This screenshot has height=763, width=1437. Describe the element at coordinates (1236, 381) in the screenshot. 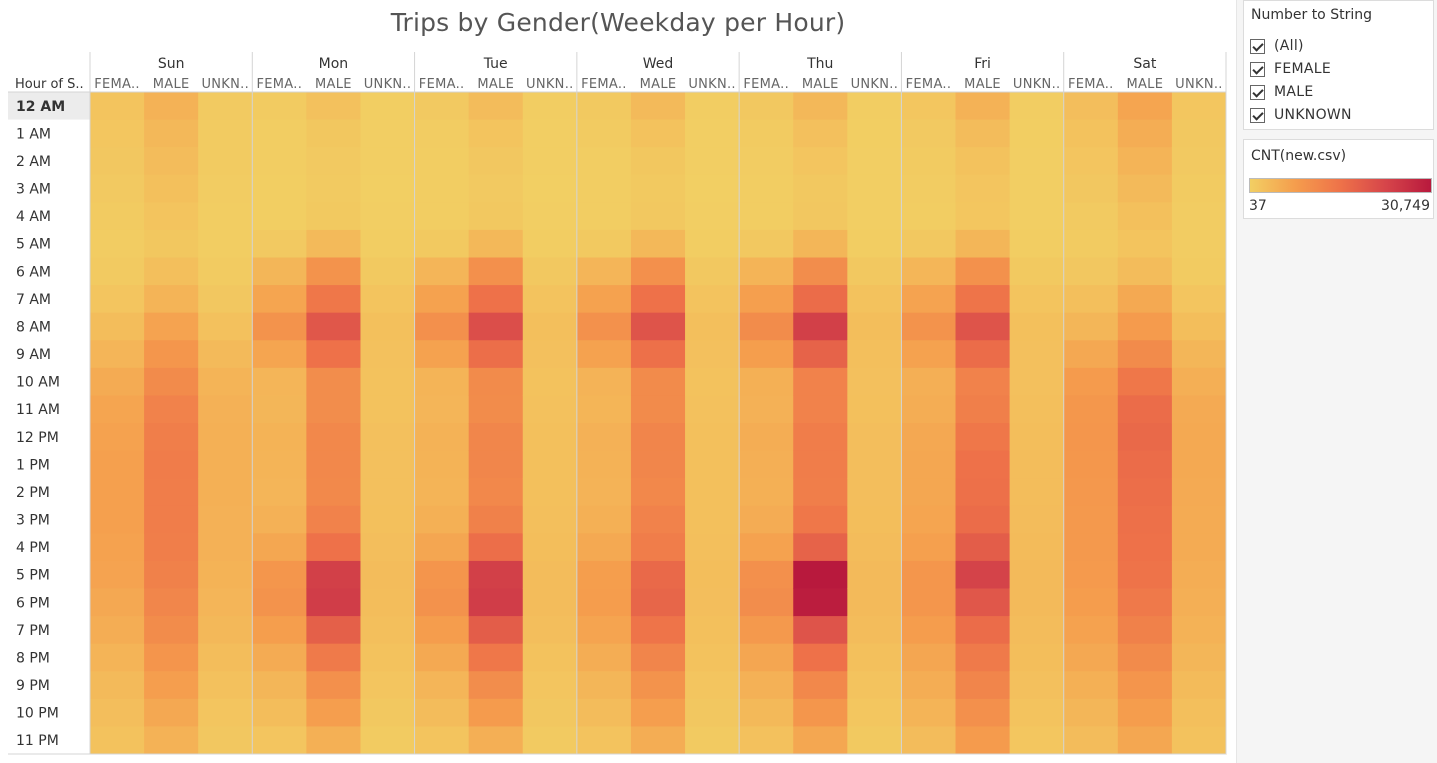

I see `side-panel-divider` at that location.